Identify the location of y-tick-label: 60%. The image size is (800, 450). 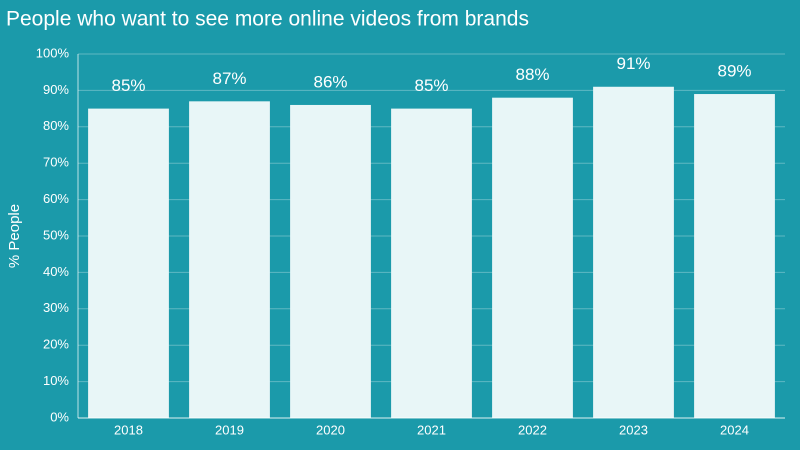
(56, 198).